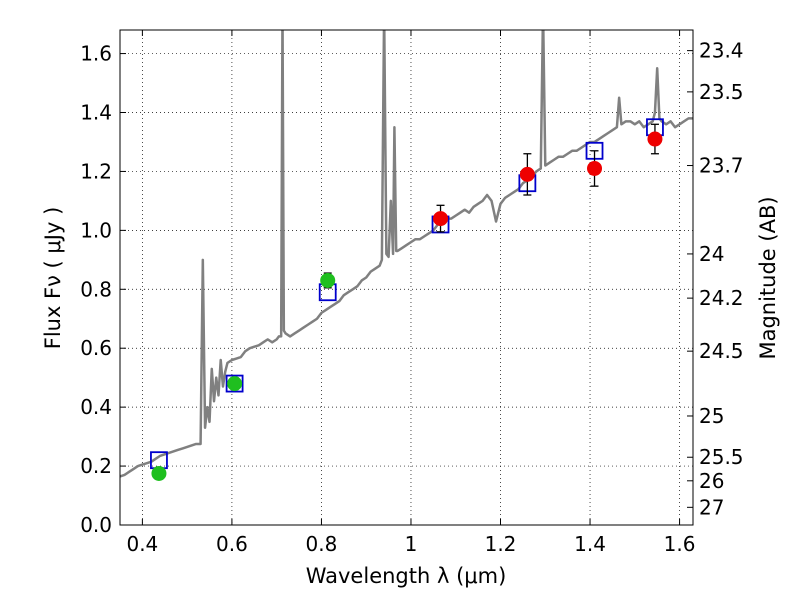 Image resolution: width=800 pixels, height=600 pixels. Describe the element at coordinates (721, 298) in the screenshot. I see `right-tick-label: 24.2` at that location.